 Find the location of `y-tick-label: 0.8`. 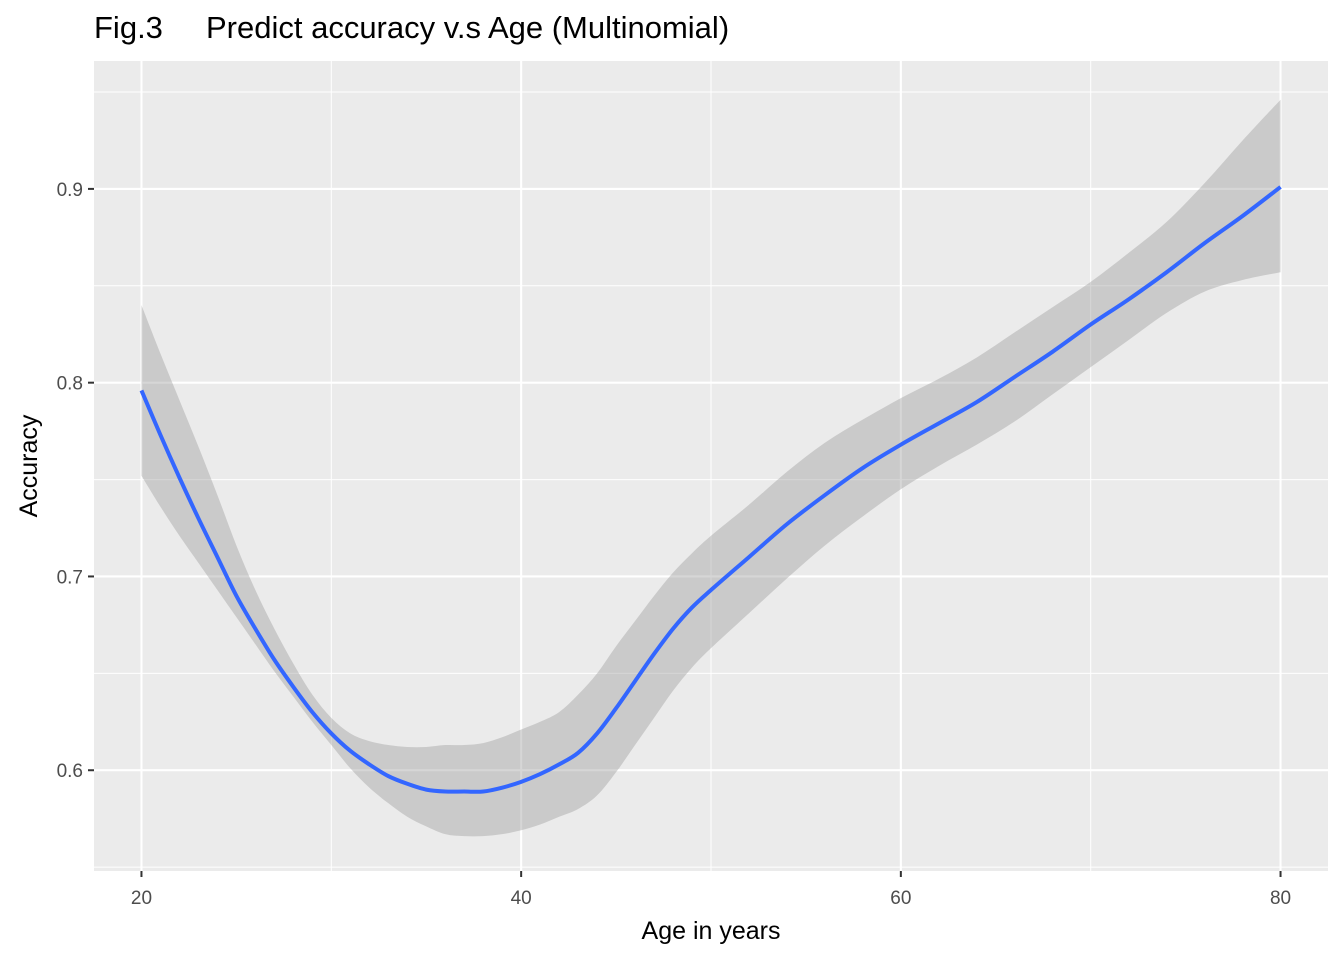

y-tick-label: 0.8 is located at coordinates (70, 384).